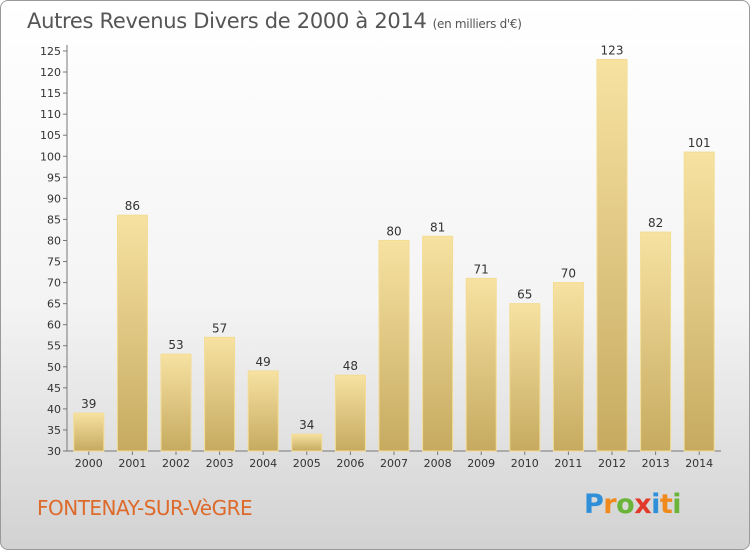 This screenshot has height=550, width=750. What do you see at coordinates (656, 341) in the screenshot?
I see `bar-2013` at bounding box center [656, 341].